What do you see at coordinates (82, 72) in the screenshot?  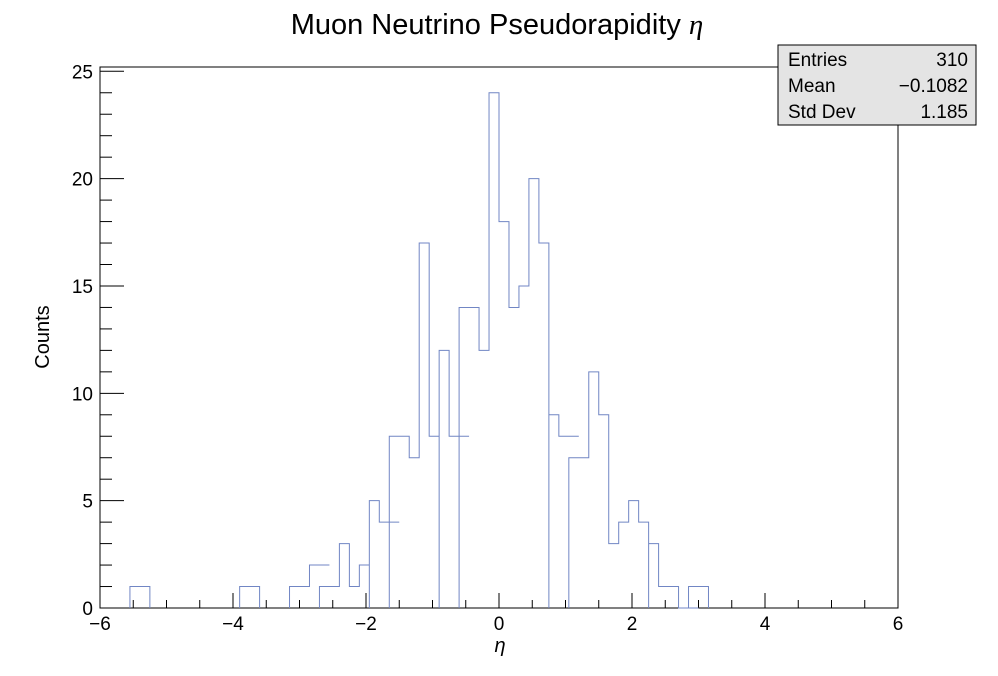 I see `y-tick-label: 25` at bounding box center [82, 72].